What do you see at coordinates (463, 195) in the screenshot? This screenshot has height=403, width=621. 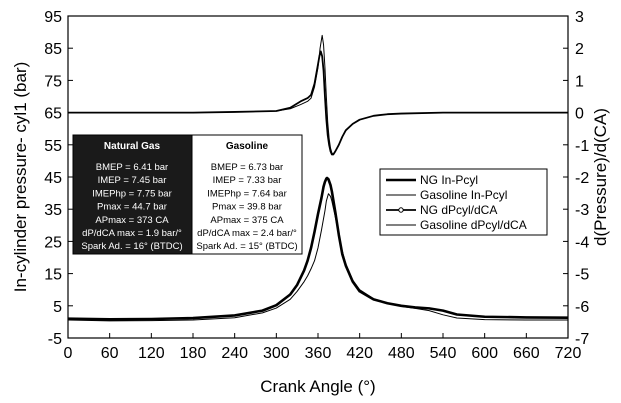 I see `legend-label: Gasoline In-Pcyl` at bounding box center [463, 195].